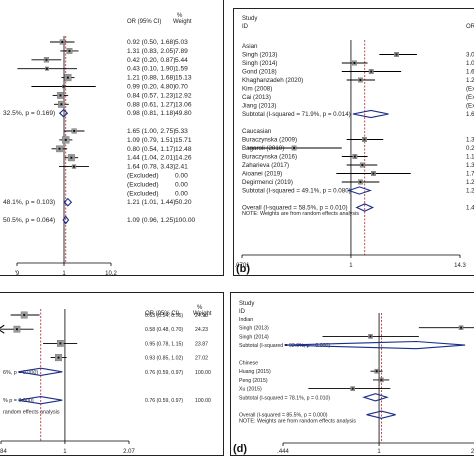 This screenshot has width=474, height=474. I want to click on weight-text: 5.03, so click(181, 42).